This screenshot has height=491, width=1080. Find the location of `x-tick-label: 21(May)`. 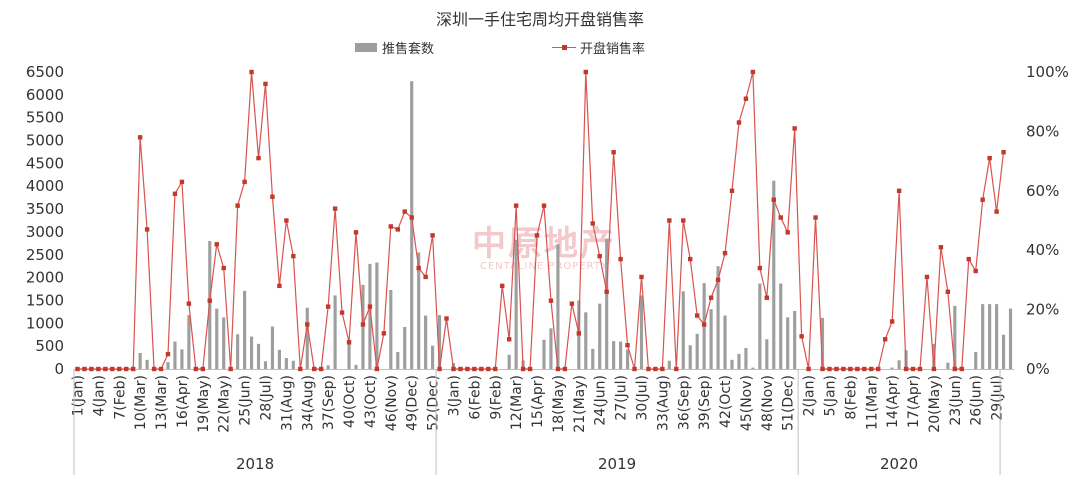

x-tick-label: 21(May) is located at coordinates (580, 404).